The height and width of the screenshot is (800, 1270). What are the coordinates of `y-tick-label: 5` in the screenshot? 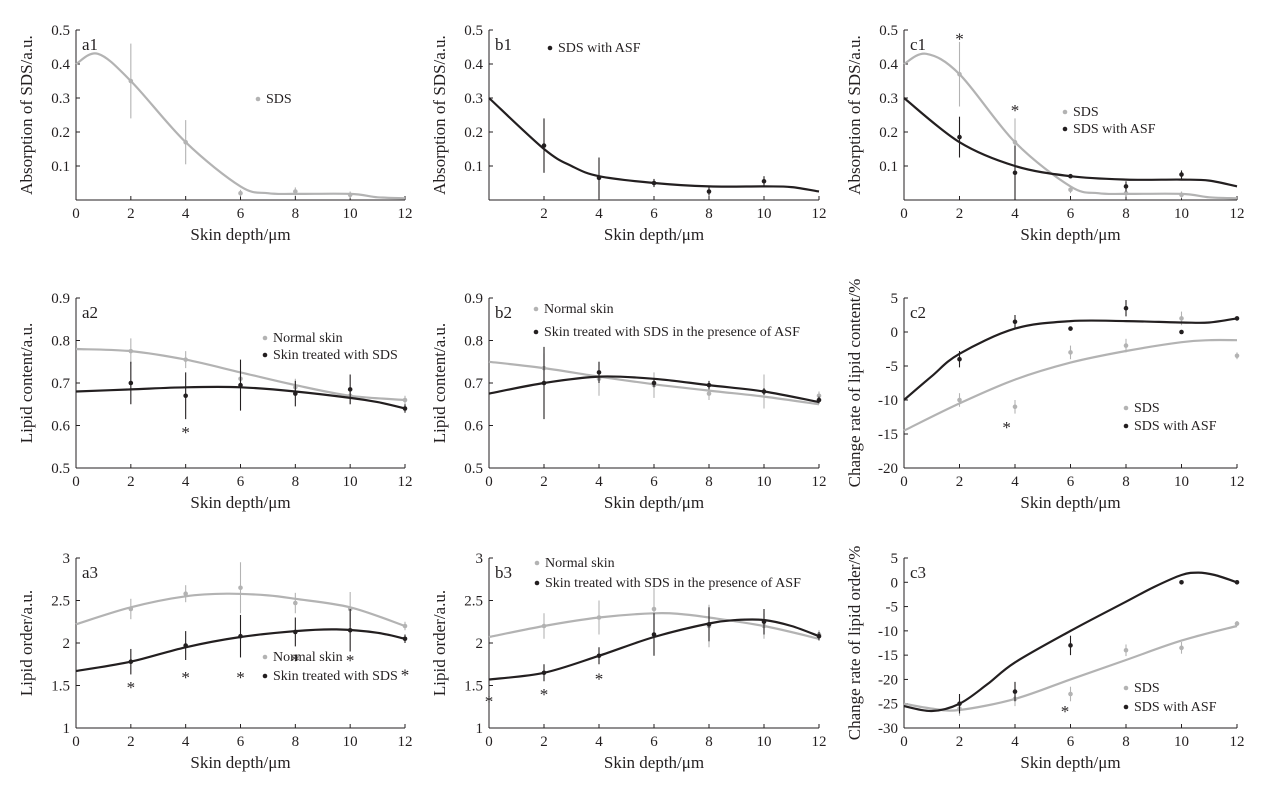 It's located at (895, 559).